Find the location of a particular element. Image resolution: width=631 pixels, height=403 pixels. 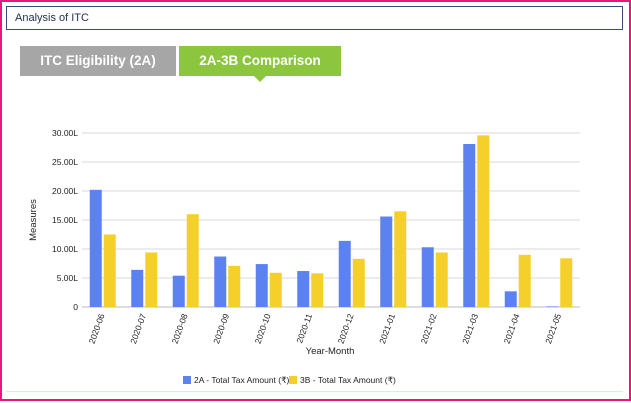

x-tick-label: 2020-08 is located at coordinates (180, 328).